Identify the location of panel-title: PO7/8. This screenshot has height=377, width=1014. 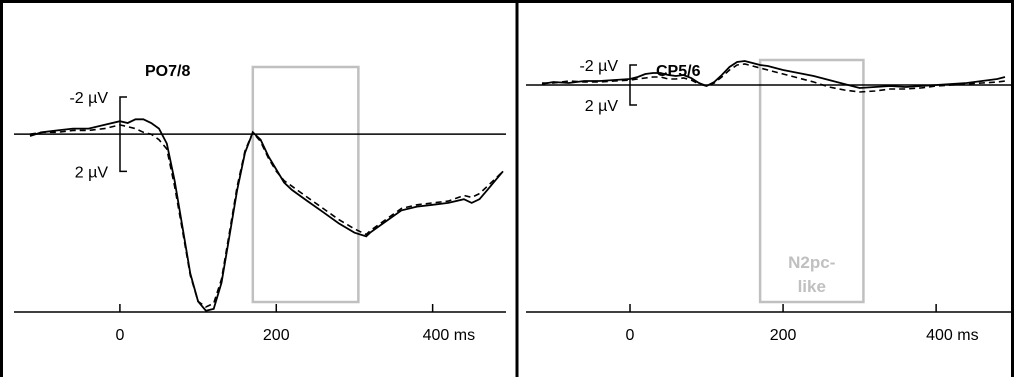
(167, 71).